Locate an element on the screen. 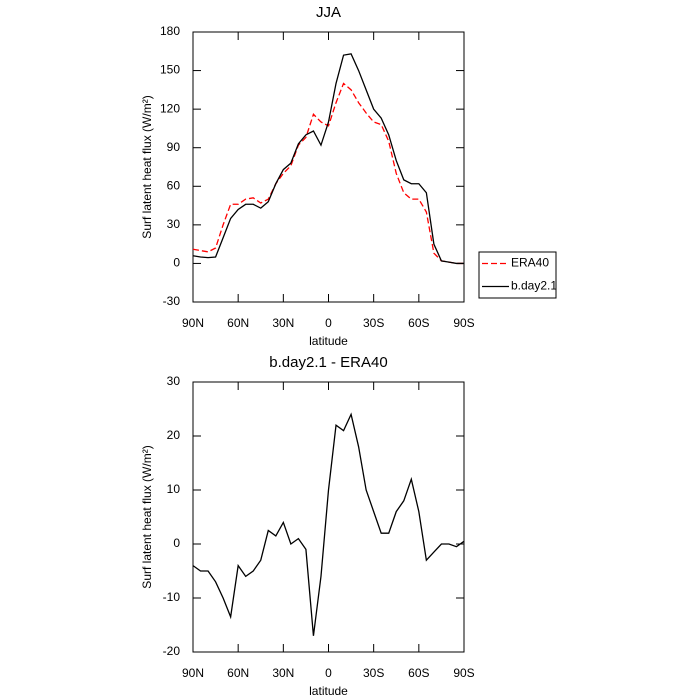 The image size is (700, 700). y-tick-label: 20 is located at coordinates (174, 435).